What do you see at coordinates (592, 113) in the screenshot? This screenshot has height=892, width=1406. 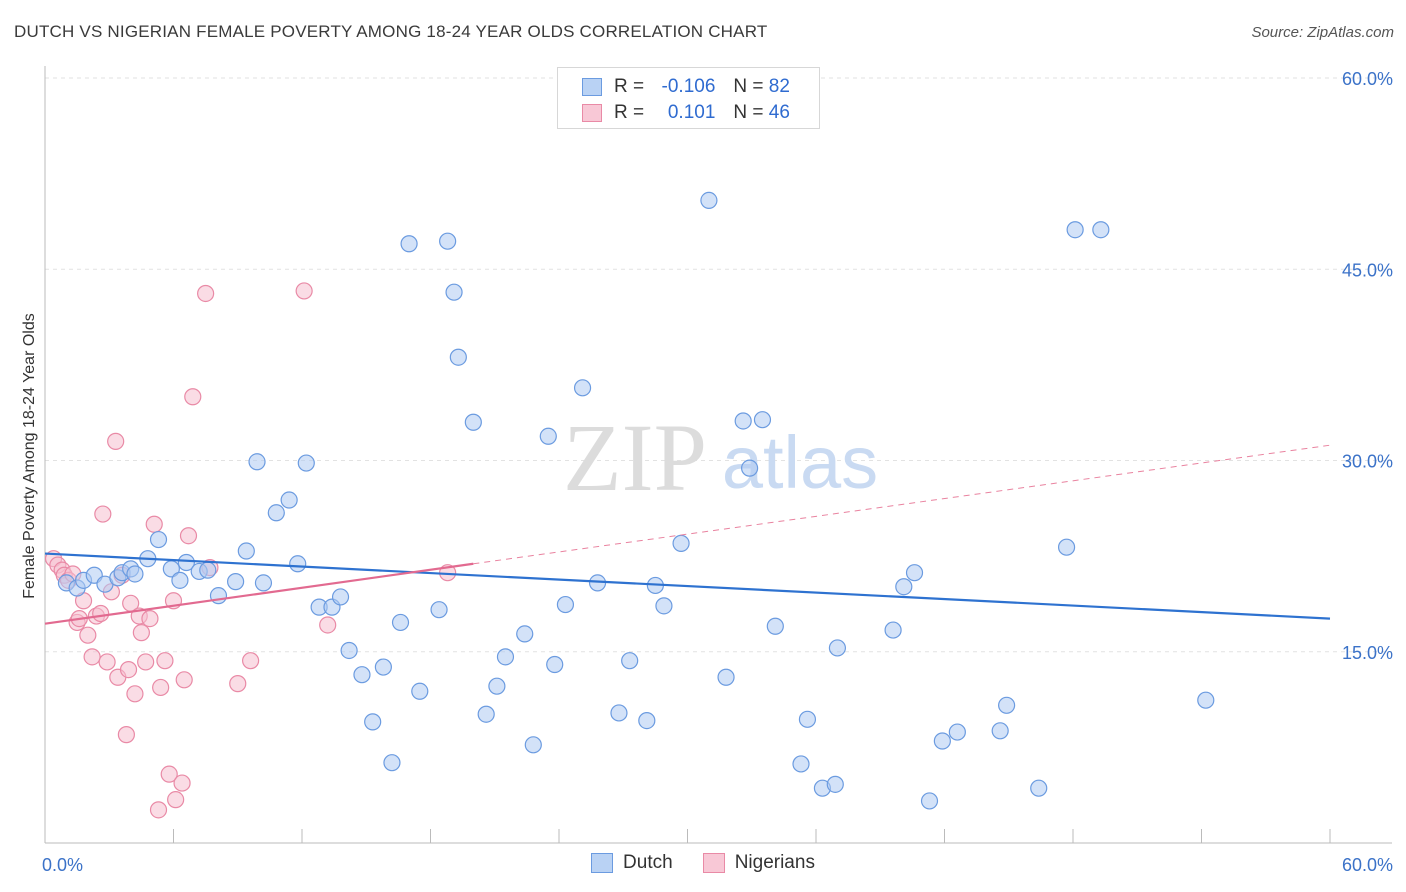 I see `nigerians-swatch` at bounding box center [592, 113].